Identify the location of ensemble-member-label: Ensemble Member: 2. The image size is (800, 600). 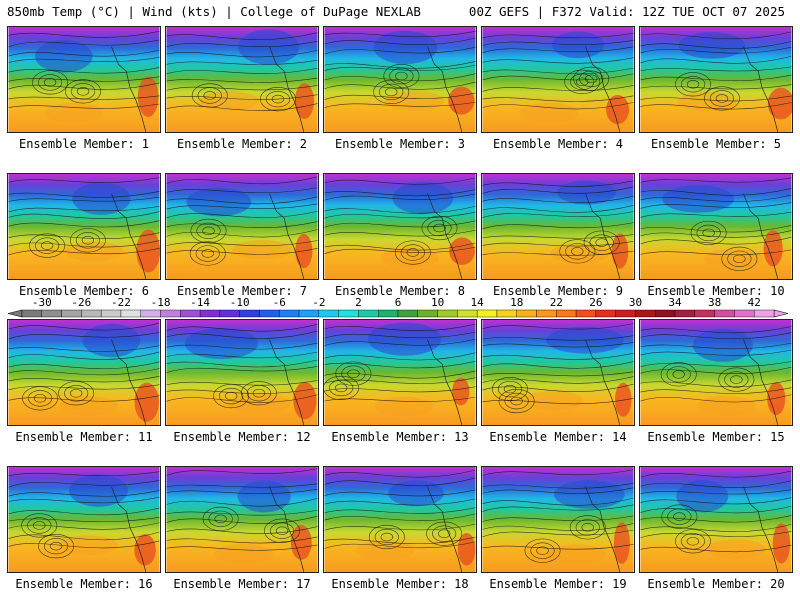
(242, 144).